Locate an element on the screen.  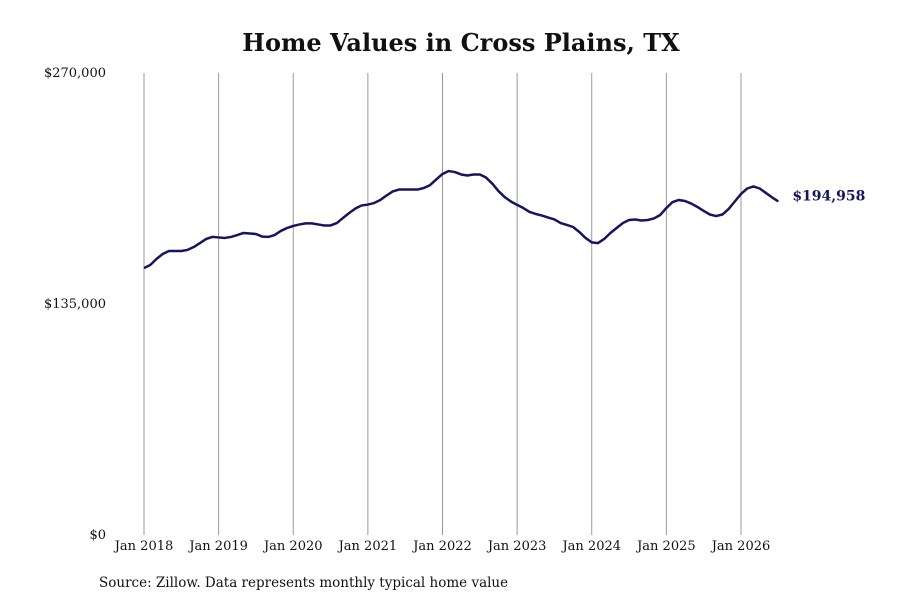
y-tick-label: $0 is located at coordinates (97, 535).